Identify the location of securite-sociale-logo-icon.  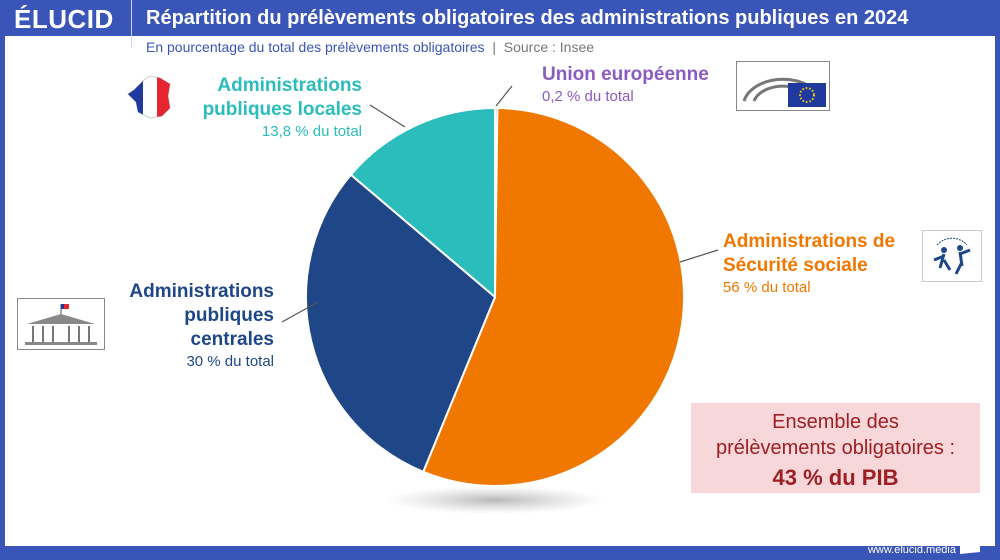
(952, 256).